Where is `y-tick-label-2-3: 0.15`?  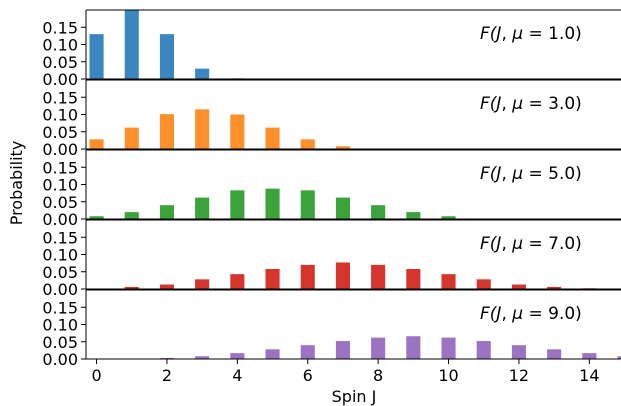
y-tick-label-2-3: 0.15 is located at coordinates (60, 97).